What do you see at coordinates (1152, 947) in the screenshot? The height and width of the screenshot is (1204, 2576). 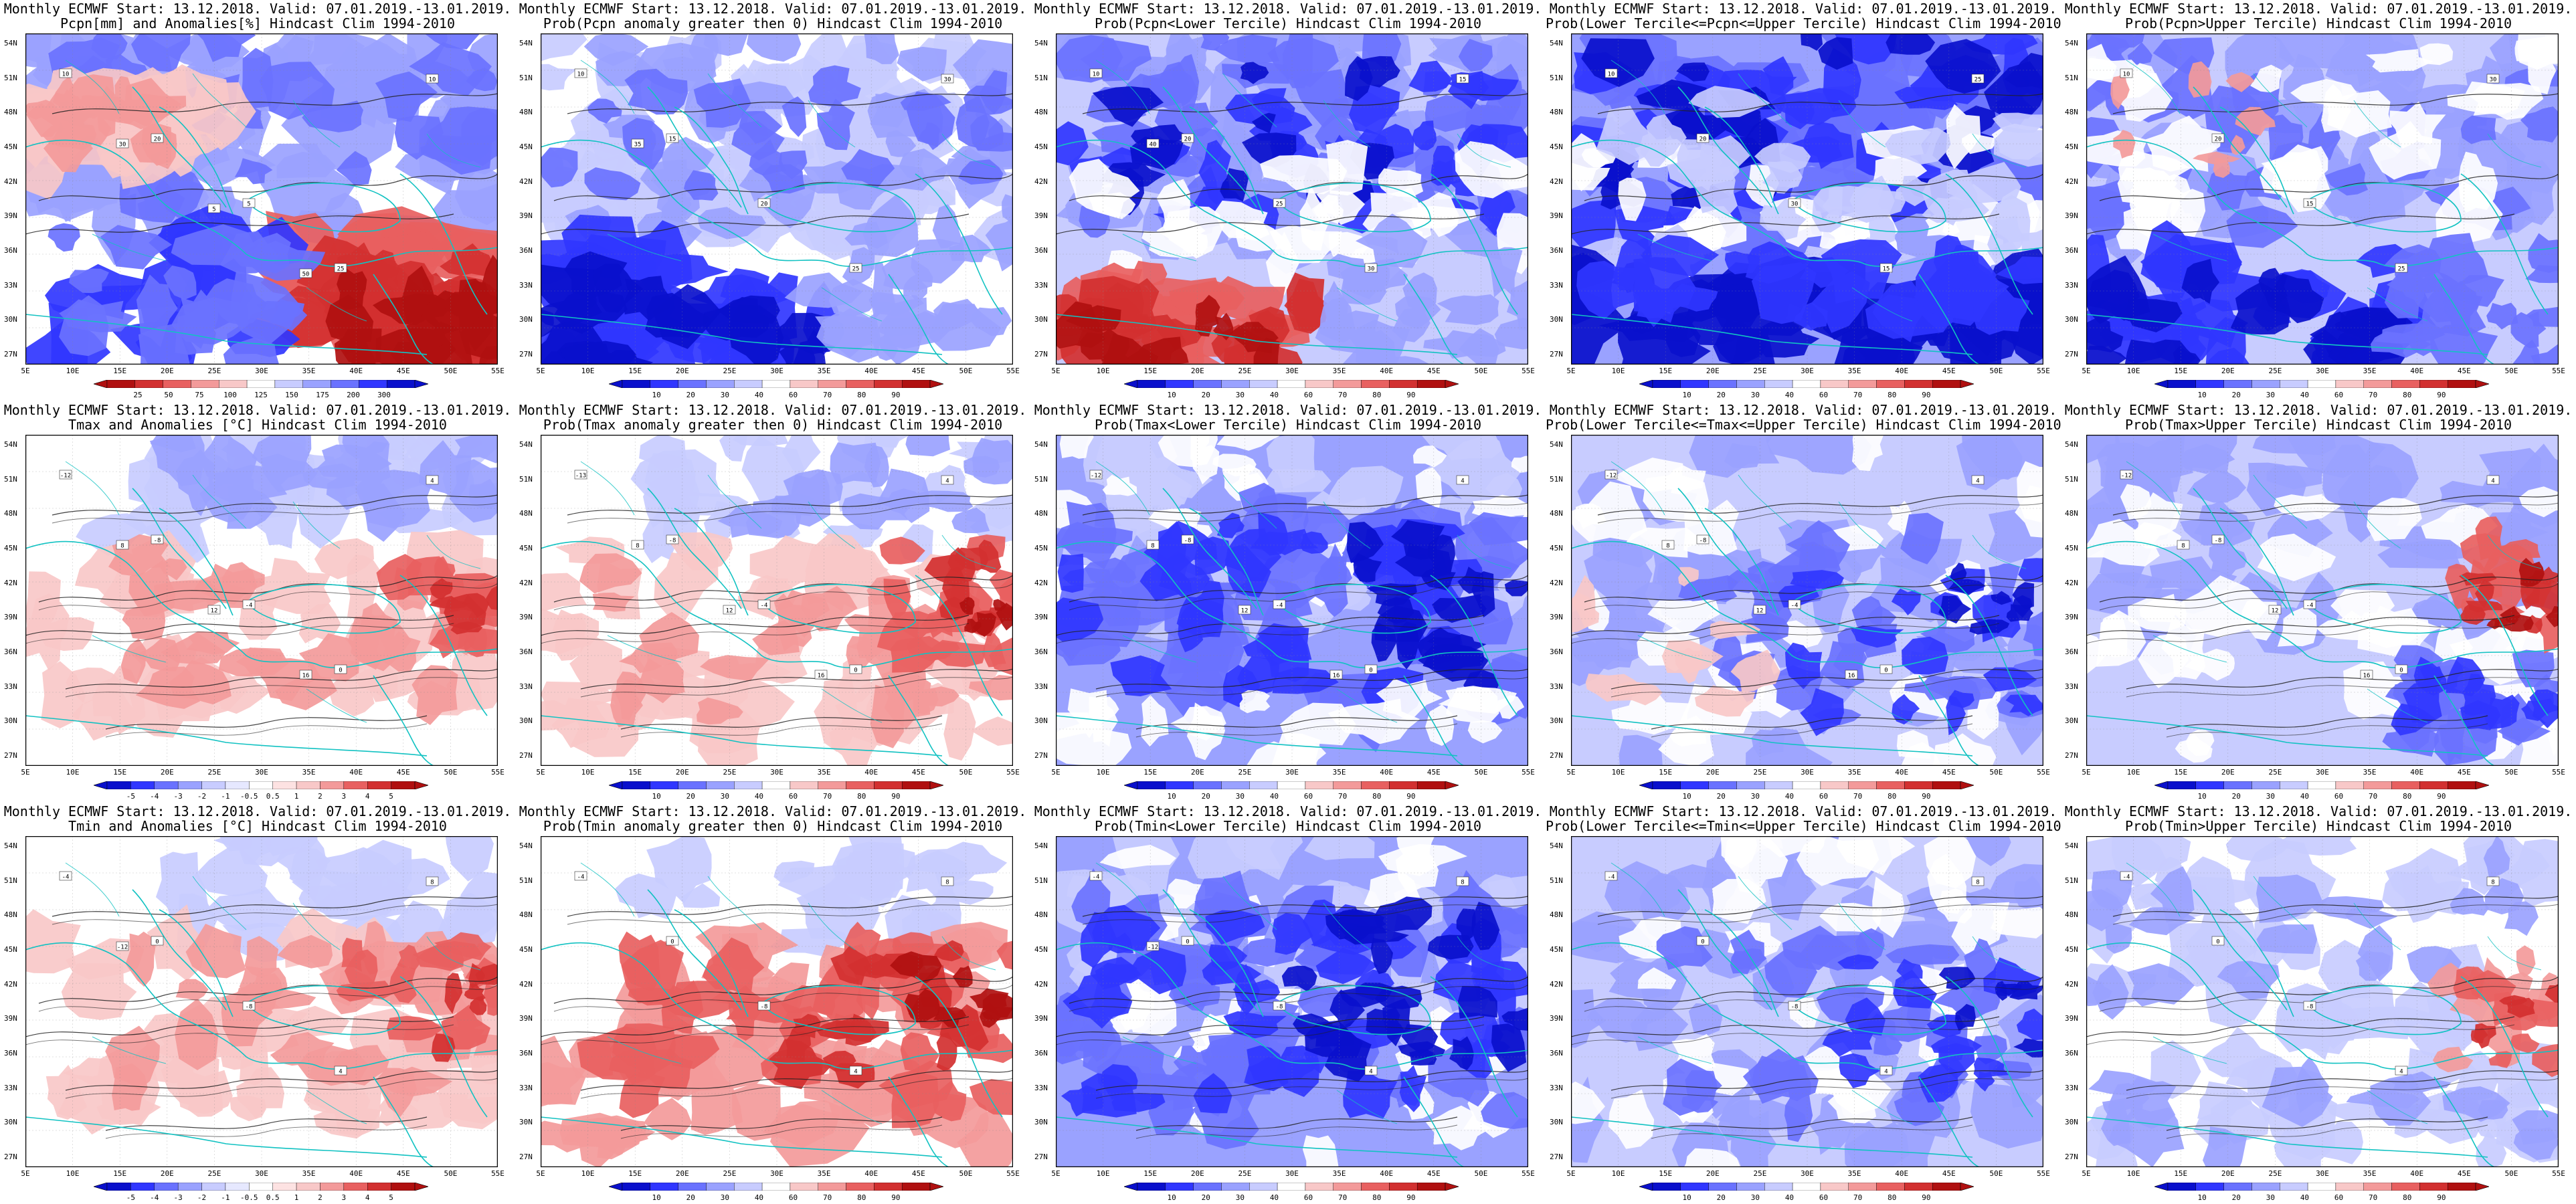 I see `contour-label: -12` at bounding box center [1152, 947].